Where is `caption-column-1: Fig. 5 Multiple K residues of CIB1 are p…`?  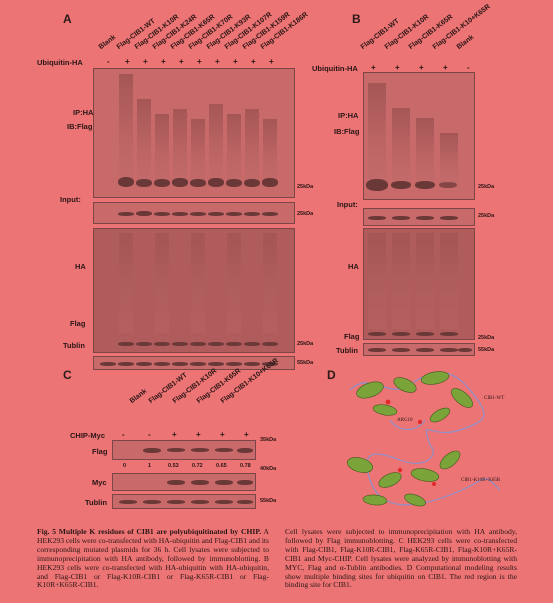 caption-column-1: Fig. 5 Multiple K residues of CIB1 are p… is located at coordinates (153, 558).